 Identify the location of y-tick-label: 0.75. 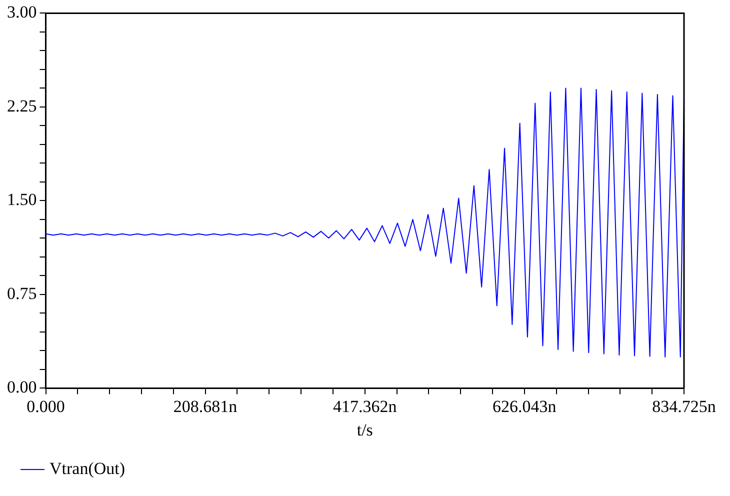
(22, 293).